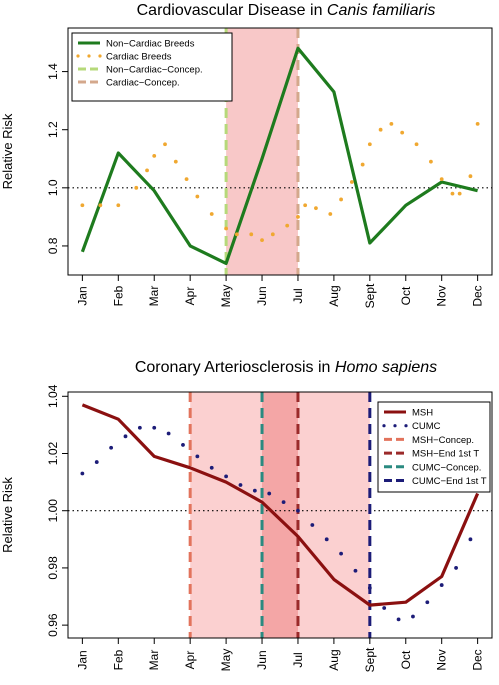 The width and height of the screenshot is (499, 685). Describe the element at coordinates (226, 296) in the screenshot. I see `x-tick-label: May` at that location.